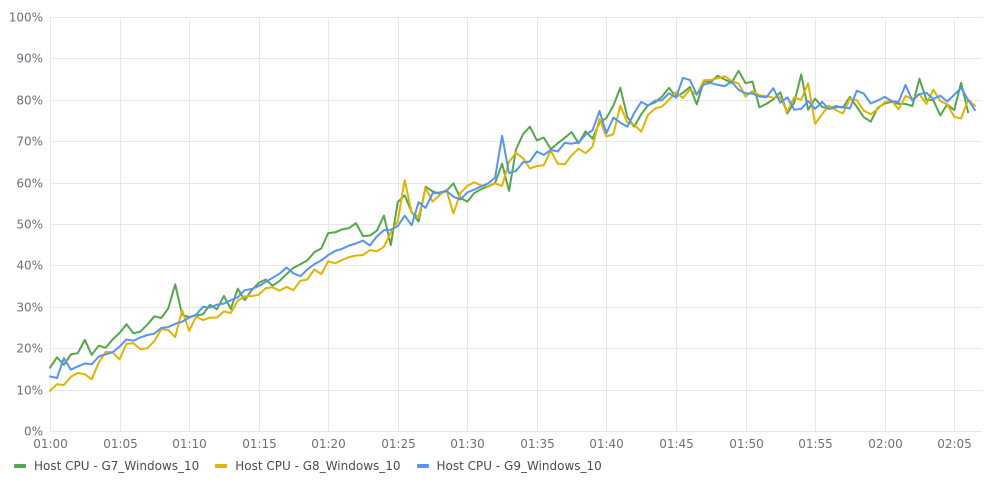 This screenshot has height=500, width=1000. I want to click on y-tick-label: 80%, so click(29, 101).